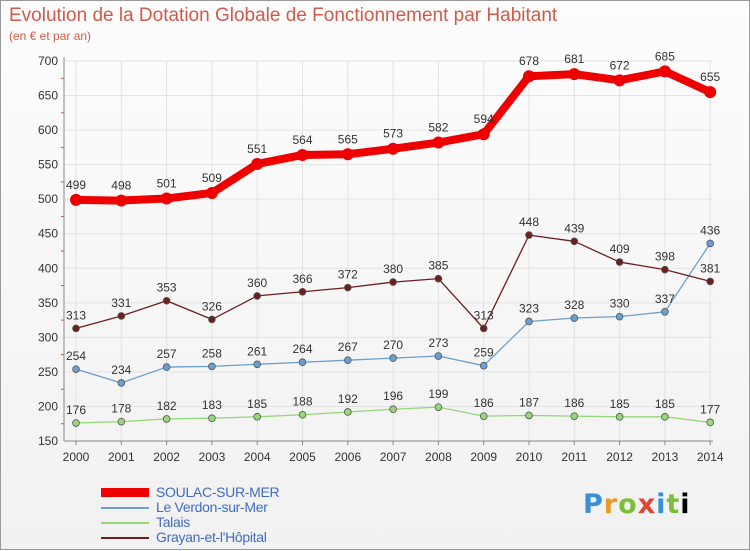 The image size is (750, 551). I want to click on y-tick-label: 400, so click(48, 268).